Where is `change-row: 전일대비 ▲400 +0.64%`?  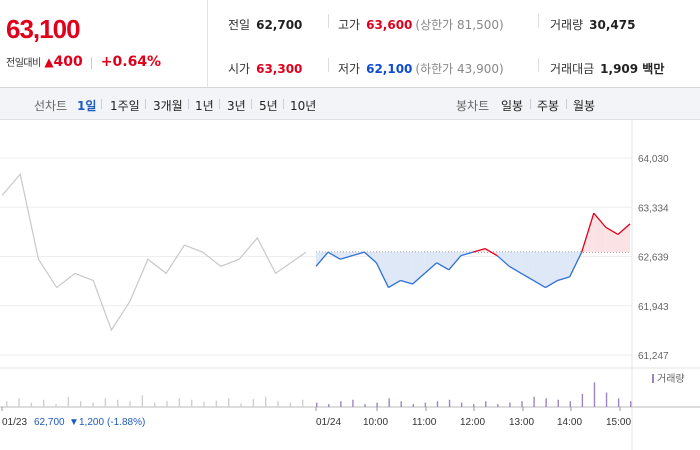
change-row: 전일대비 ▲400 +0.64% is located at coordinates (83, 62).